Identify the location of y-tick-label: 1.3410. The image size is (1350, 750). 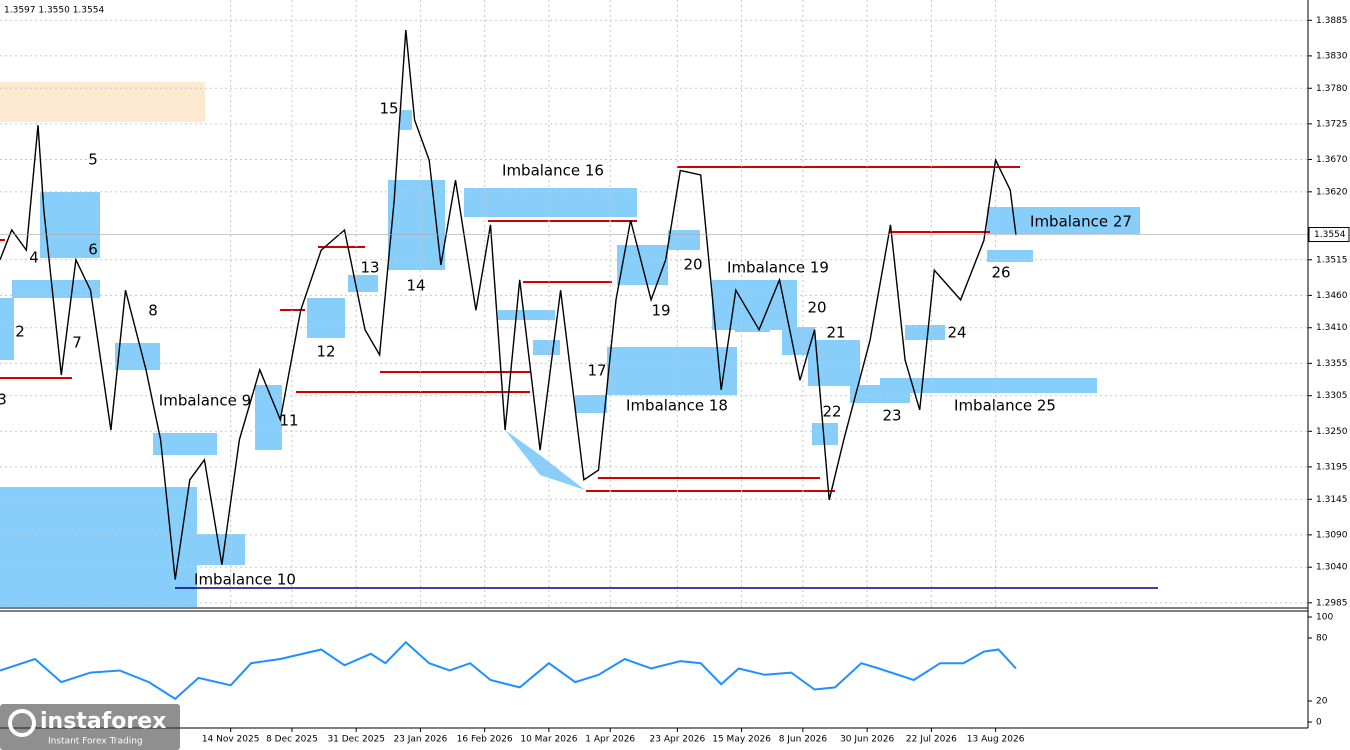
(1332, 328).